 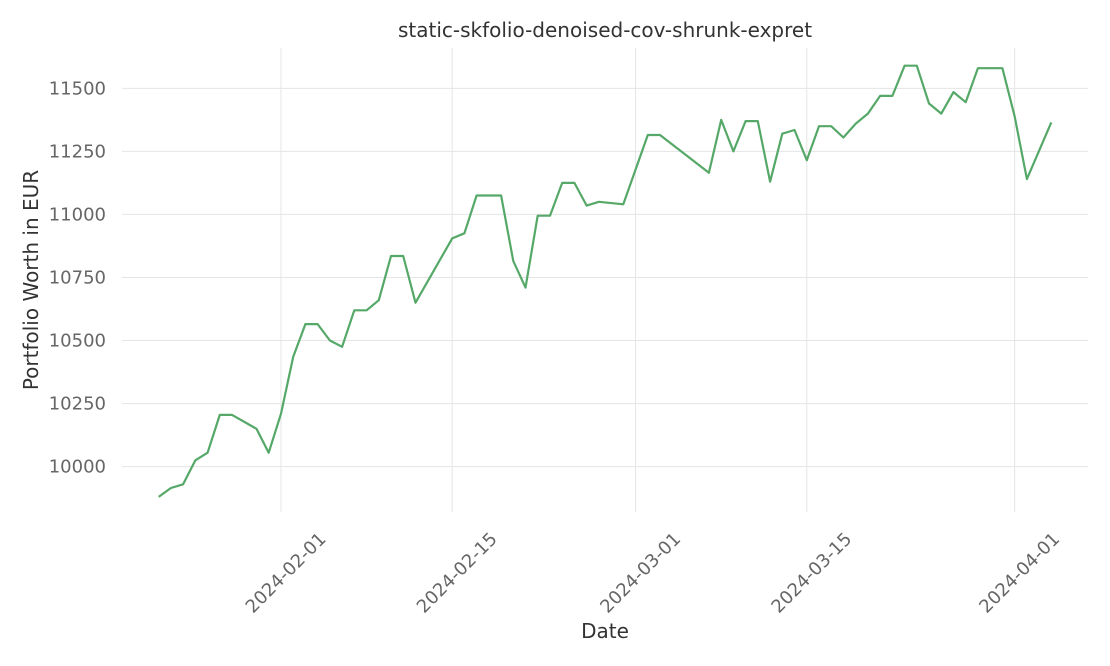 I want to click on x-tick-label: 2024-02-01, so click(x=286, y=573).